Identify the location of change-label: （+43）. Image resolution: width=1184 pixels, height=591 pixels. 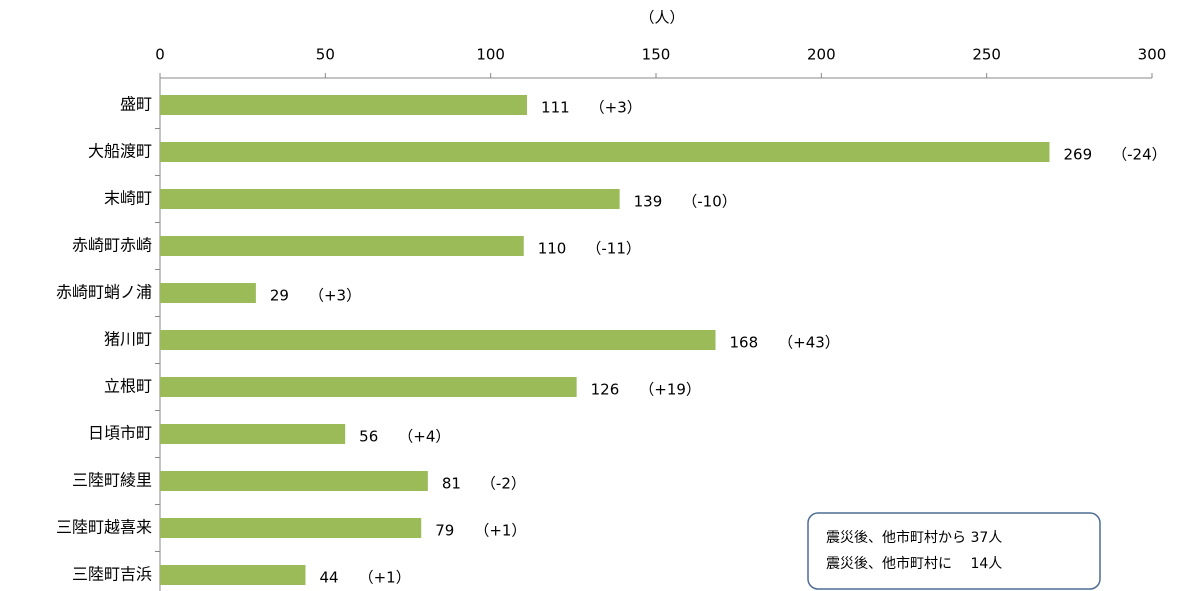
(809, 343).